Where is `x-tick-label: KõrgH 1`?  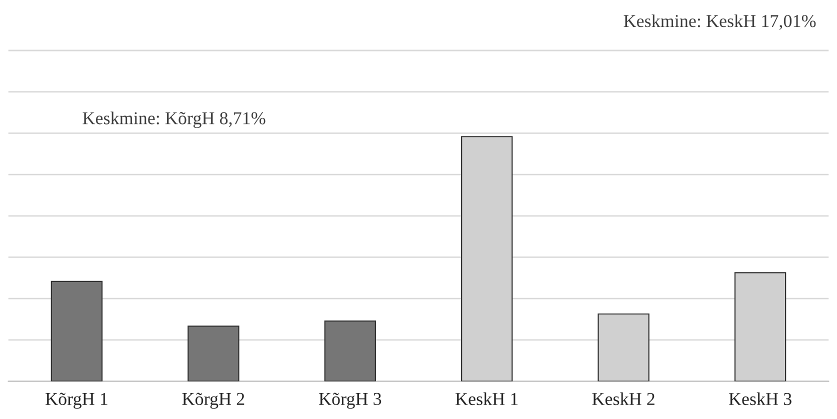 x-tick-label: KõrgH 1 is located at coordinates (77, 400).